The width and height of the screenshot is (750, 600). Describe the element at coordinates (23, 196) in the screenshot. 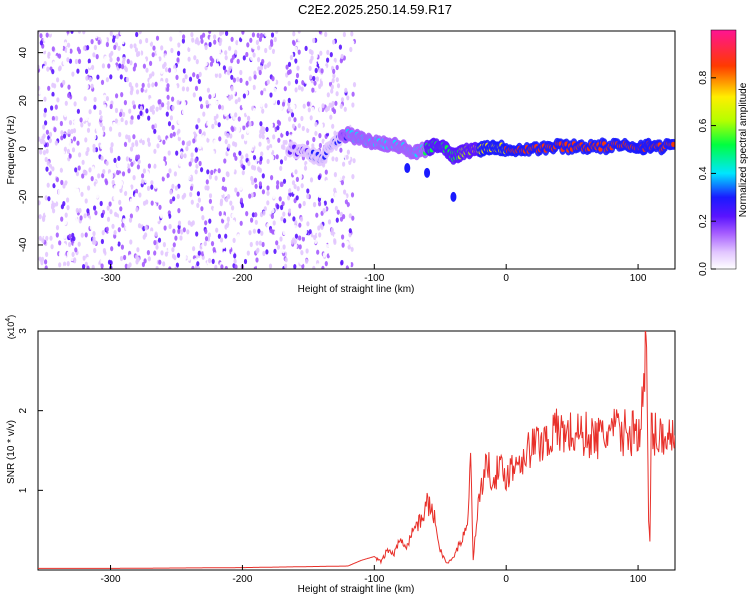

I see `spectrogram-y-tick-label: -20` at that location.